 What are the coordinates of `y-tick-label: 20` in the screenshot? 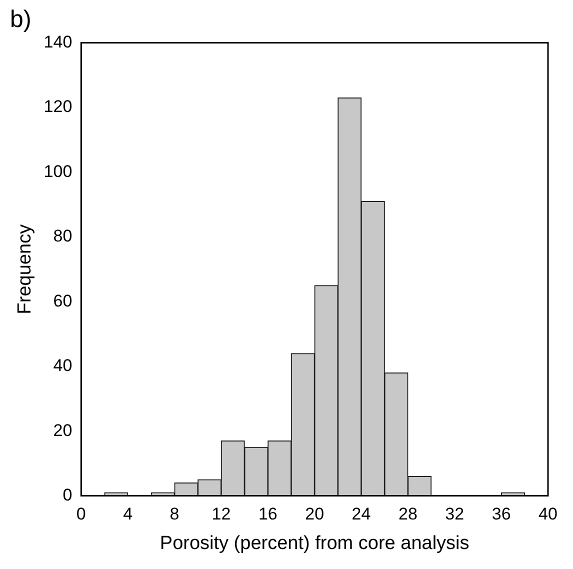 It's located at (62, 430).